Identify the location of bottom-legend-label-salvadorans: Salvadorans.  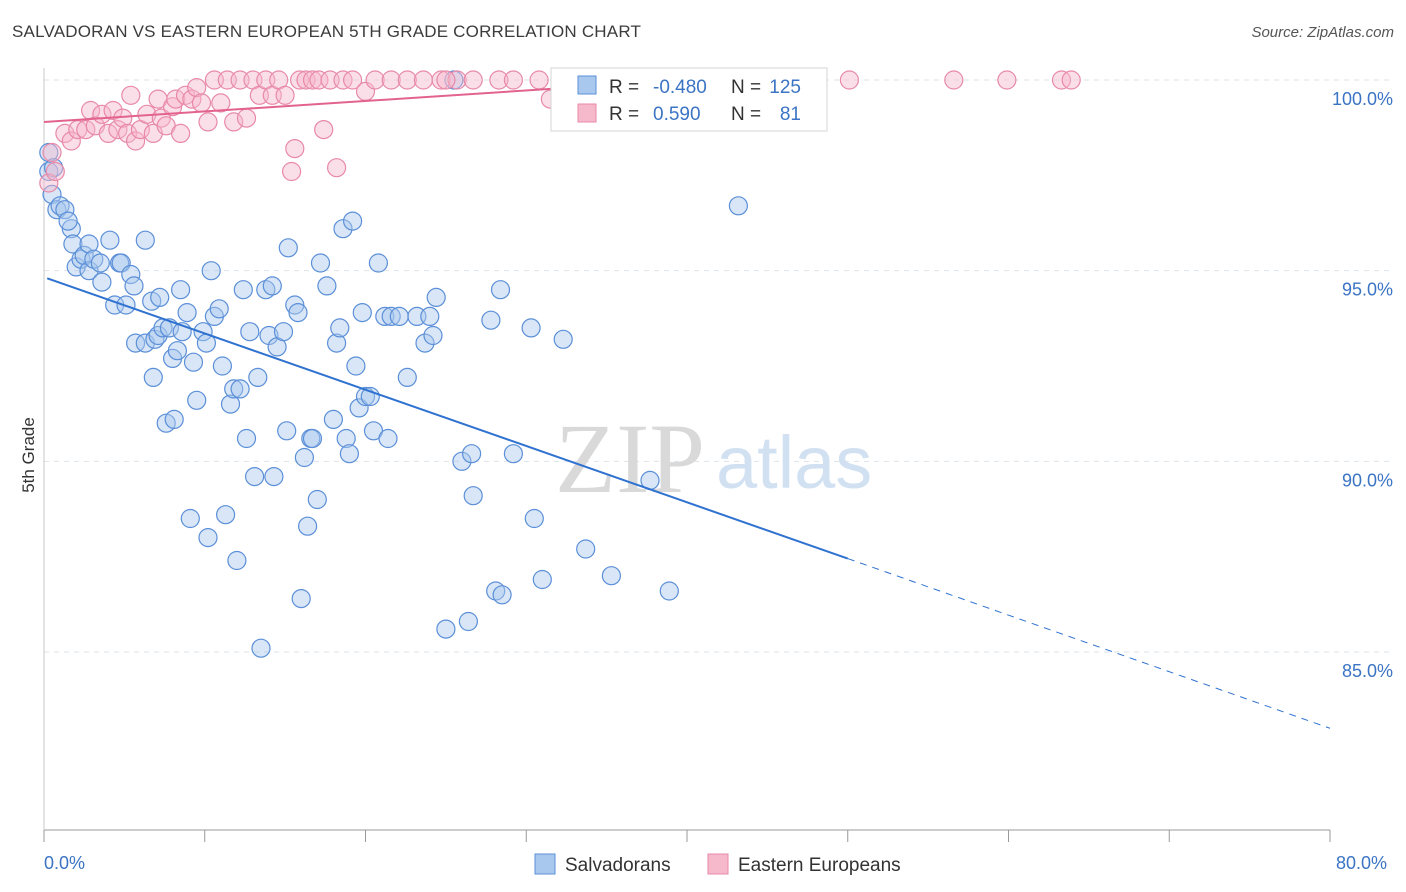
(618, 865).